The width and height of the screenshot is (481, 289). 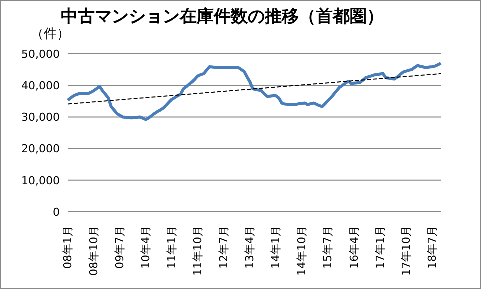 I want to click on y-axis-title: （件）, so click(x=50, y=34).